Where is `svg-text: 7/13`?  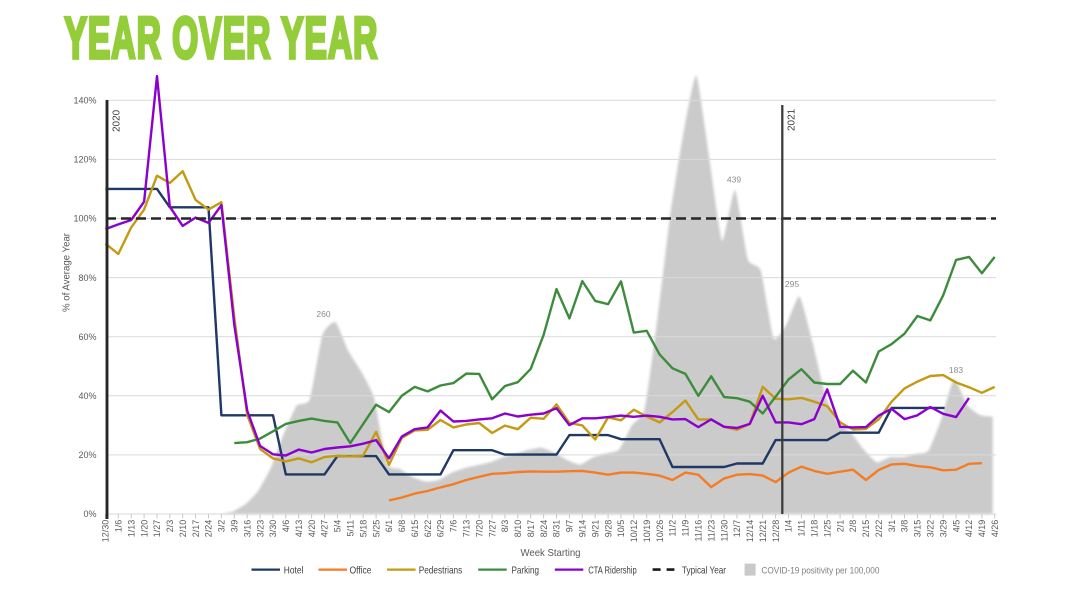 svg-text: 7/13 is located at coordinates (467, 529).